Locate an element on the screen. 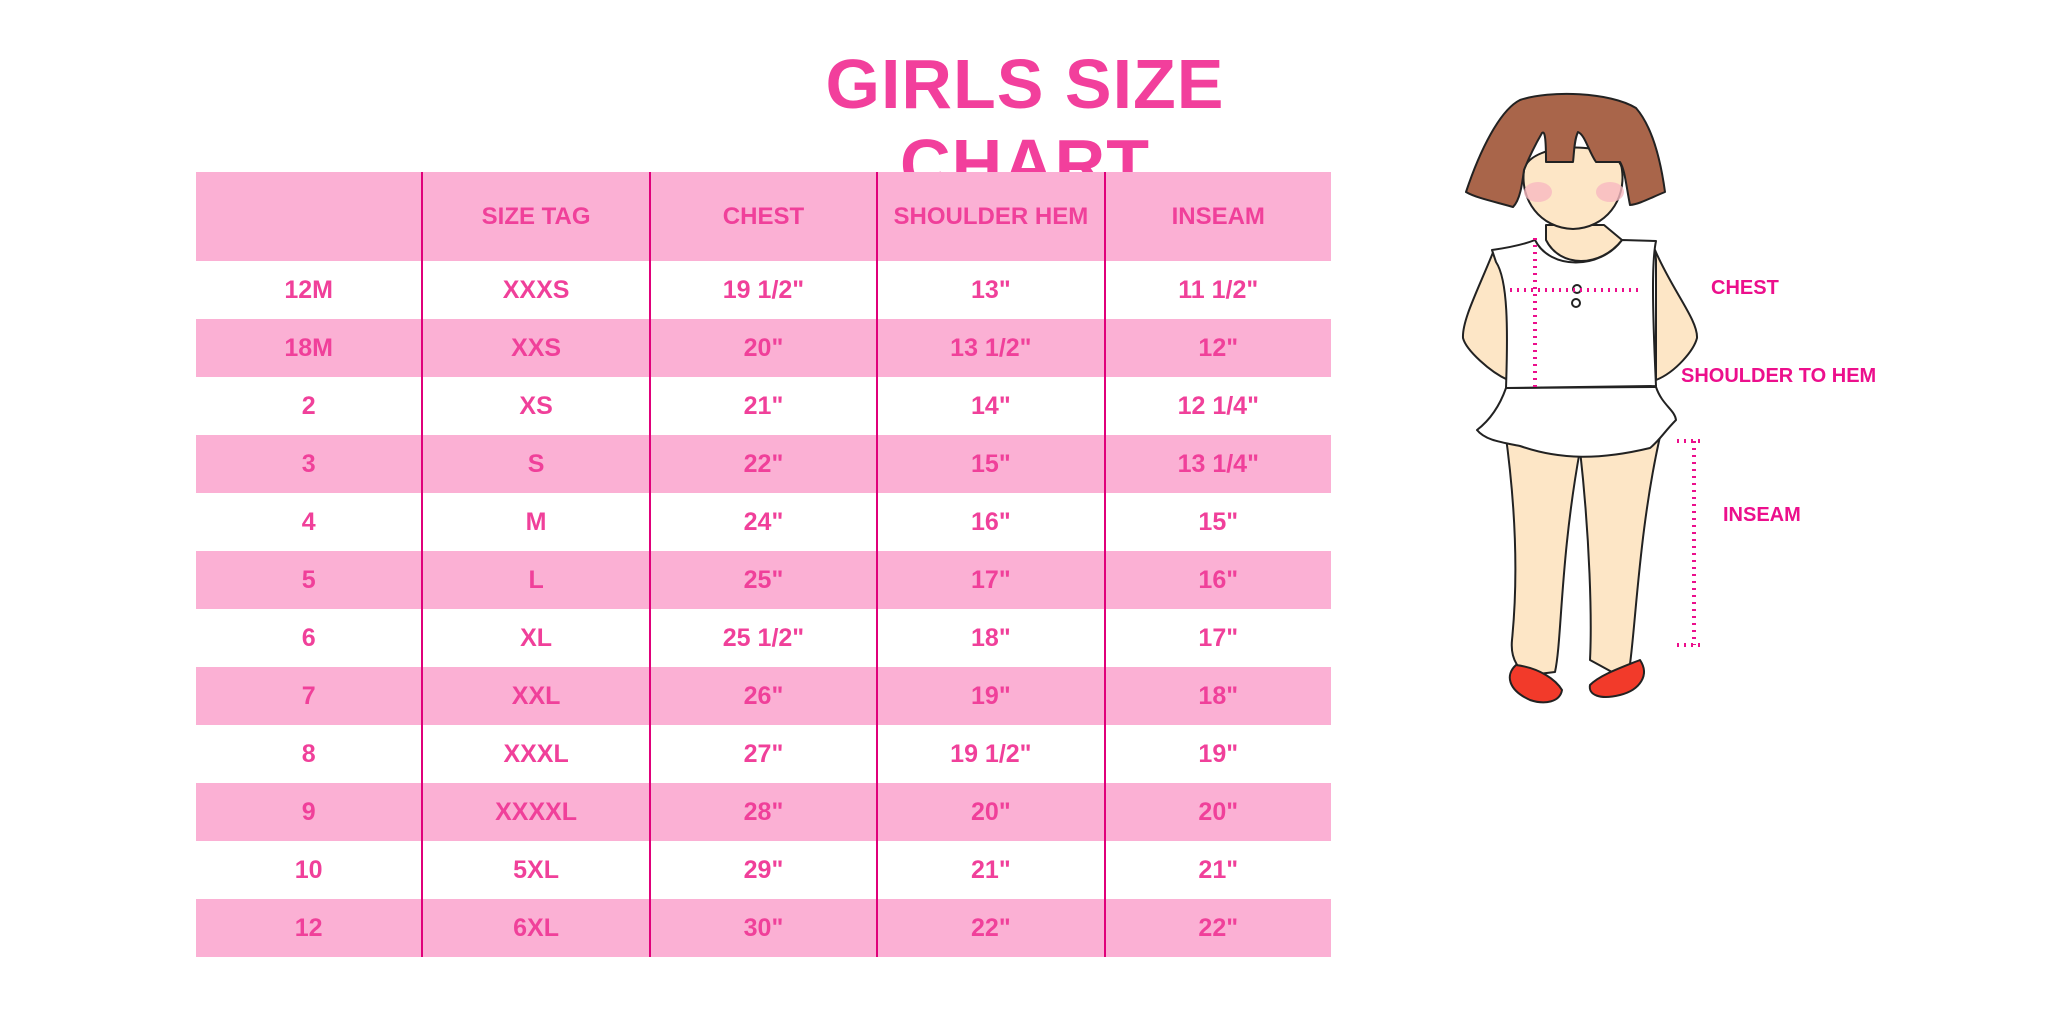 The image size is (2048, 1024). table-cell: 5 is located at coordinates (309, 580).